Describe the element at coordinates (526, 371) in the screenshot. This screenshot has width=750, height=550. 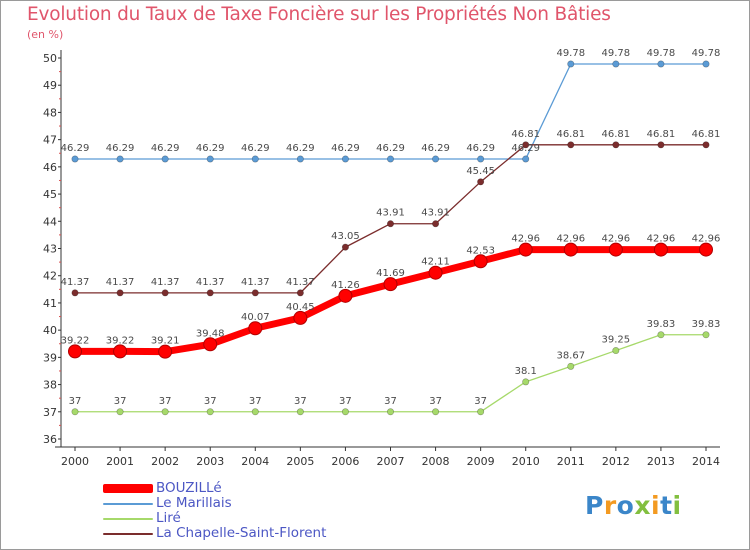
I see `data-label: 38.1` at that location.